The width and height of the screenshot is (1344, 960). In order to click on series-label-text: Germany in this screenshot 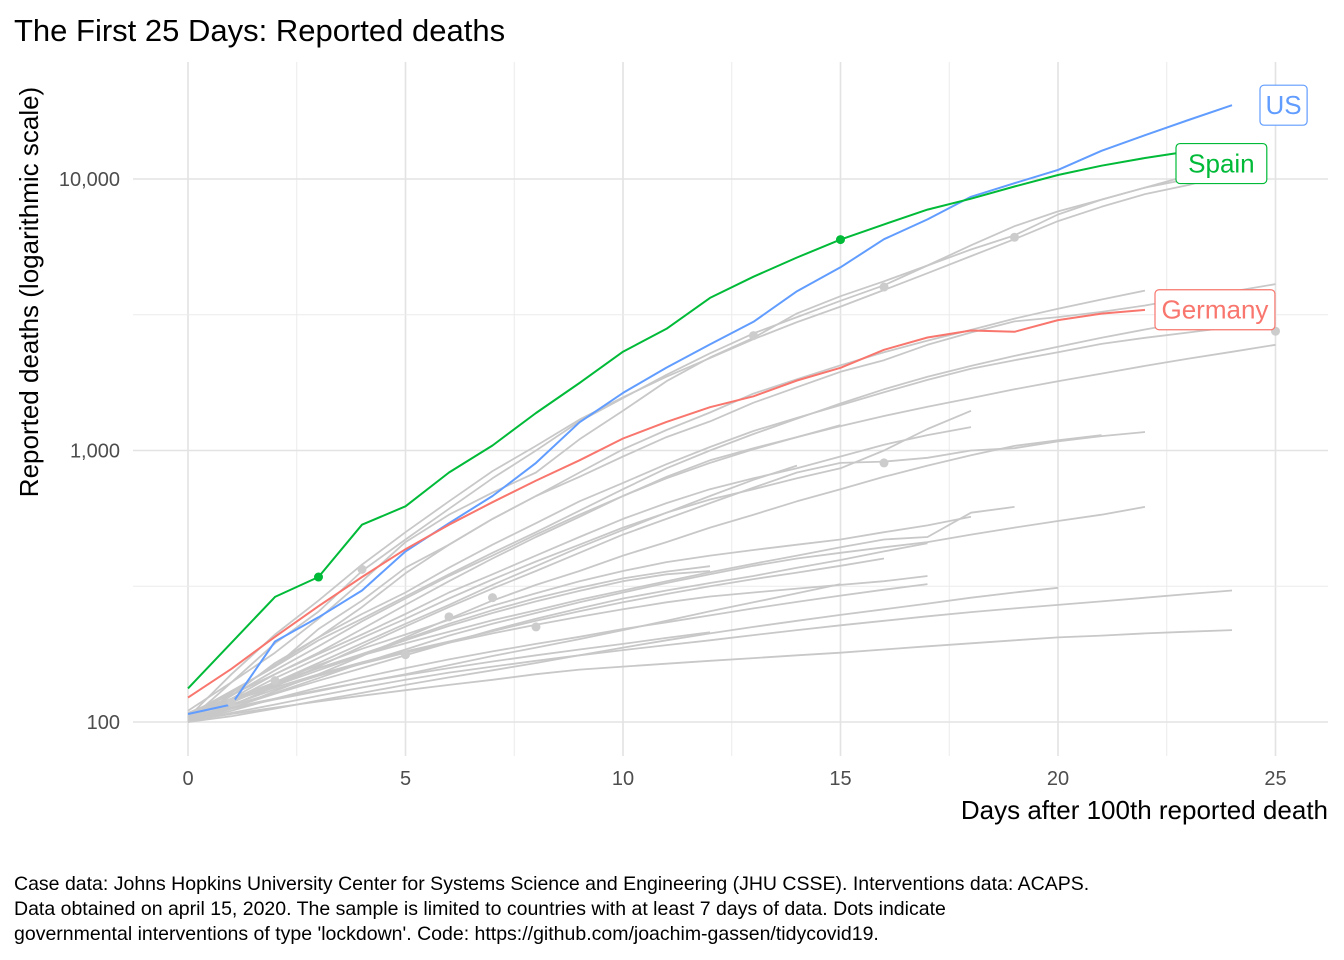, I will do `click(1214, 310)`.